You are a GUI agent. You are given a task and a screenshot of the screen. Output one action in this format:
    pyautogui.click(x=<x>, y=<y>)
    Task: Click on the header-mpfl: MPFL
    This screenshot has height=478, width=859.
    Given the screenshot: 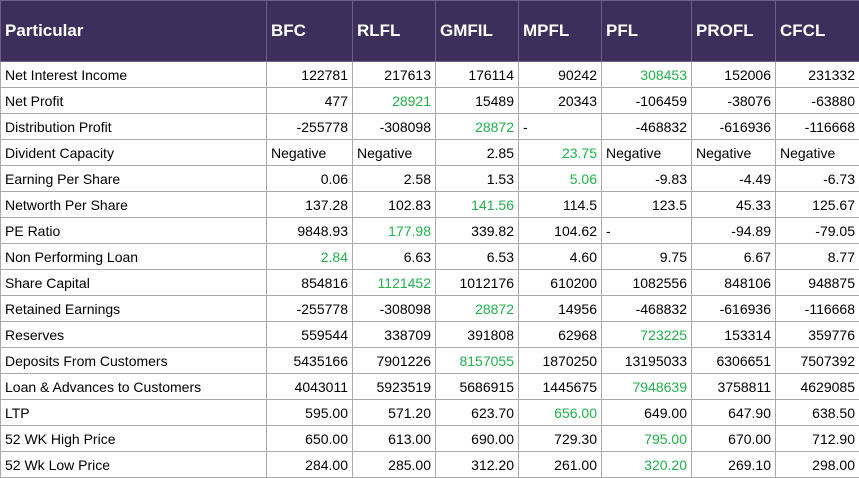 What is the action you would take?
    pyautogui.click(x=560, y=31)
    